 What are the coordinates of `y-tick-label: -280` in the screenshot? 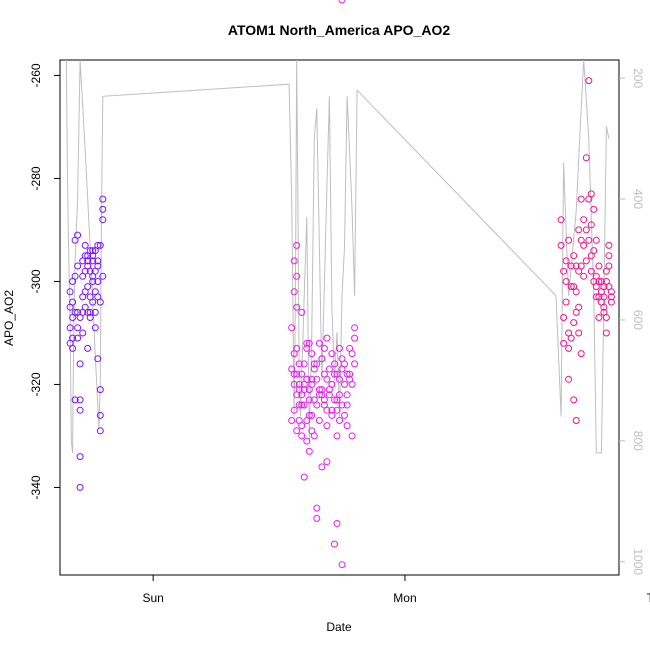 It's located at (36, 178).